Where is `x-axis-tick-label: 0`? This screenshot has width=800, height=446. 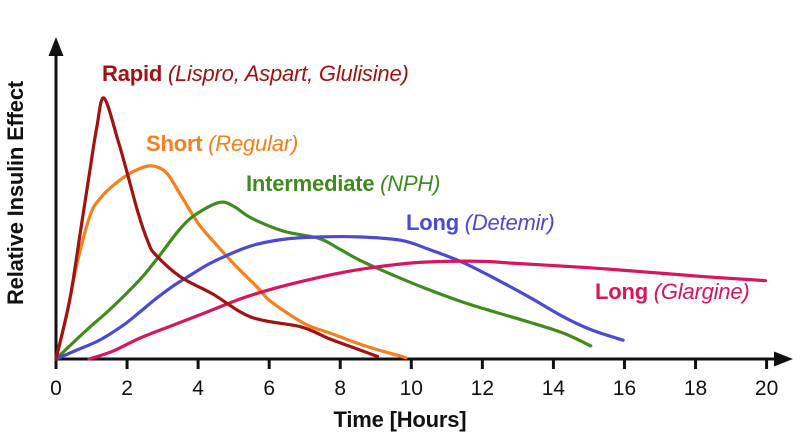 x-axis-tick-label: 0 is located at coordinates (56, 388).